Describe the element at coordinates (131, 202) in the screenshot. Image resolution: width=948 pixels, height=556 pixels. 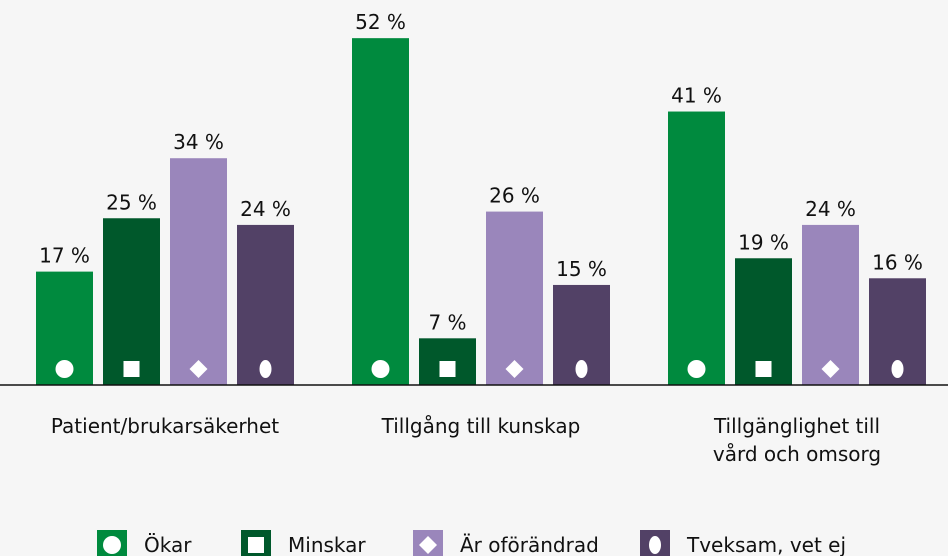
I see `data-label: 25 %` at that location.